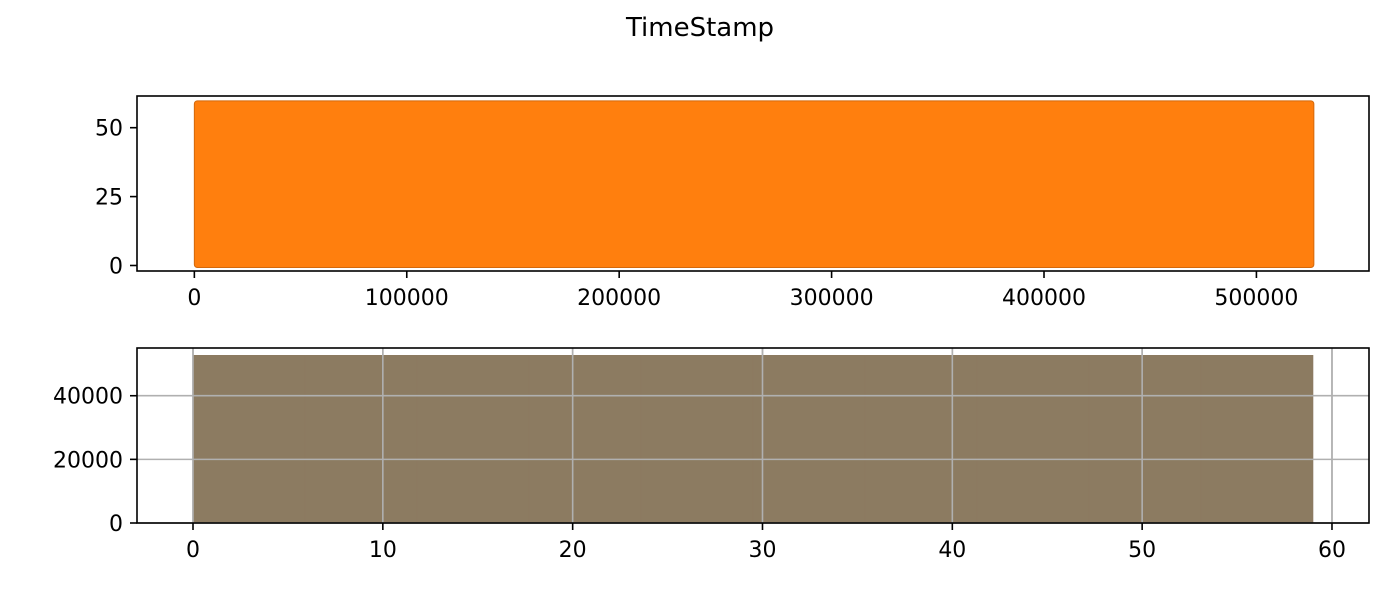  I want to click on top-ytick-label: 0, so click(116, 266).